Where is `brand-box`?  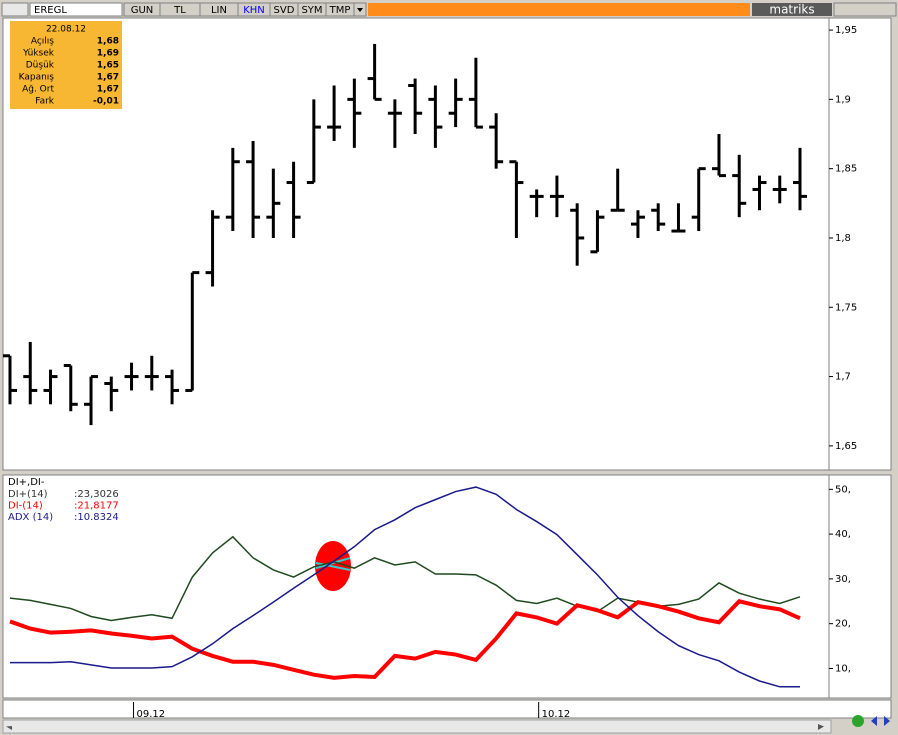
brand-box is located at coordinates (792, 9).